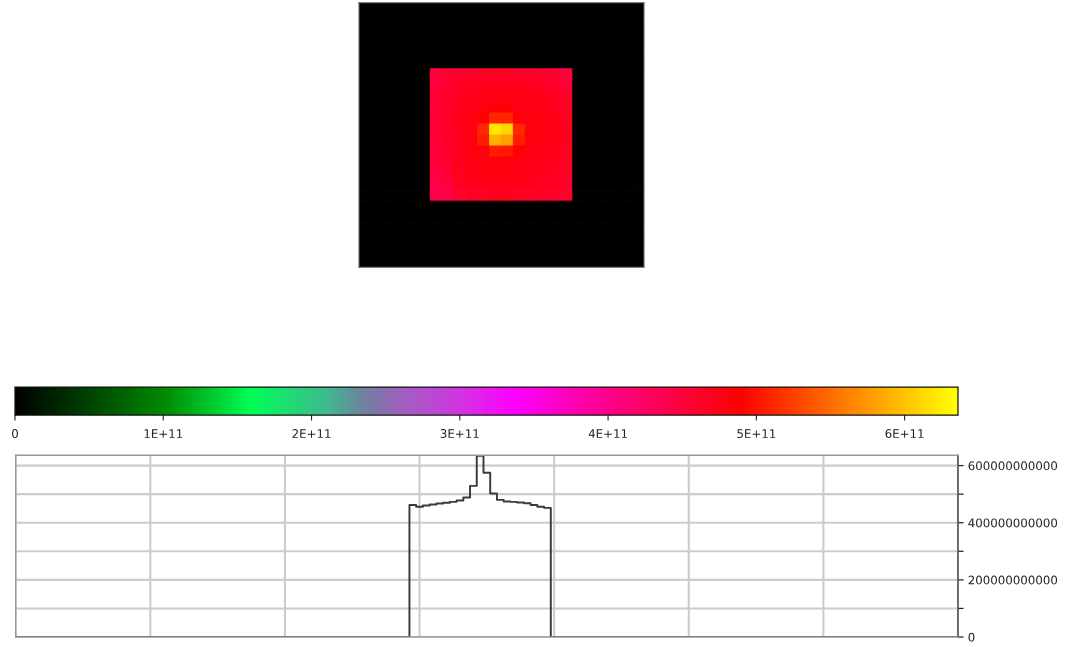 Image resolution: width=1071 pixels, height=647 pixels. I want to click on color-bar-label: 5E+11, so click(756, 434).